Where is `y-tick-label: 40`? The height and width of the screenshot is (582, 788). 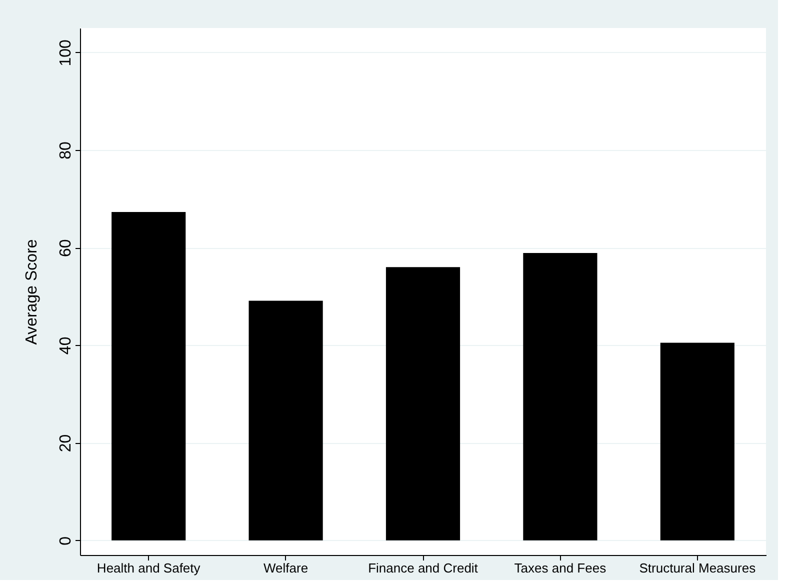 y-tick-label: 40 is located at coordinates (66, 345).